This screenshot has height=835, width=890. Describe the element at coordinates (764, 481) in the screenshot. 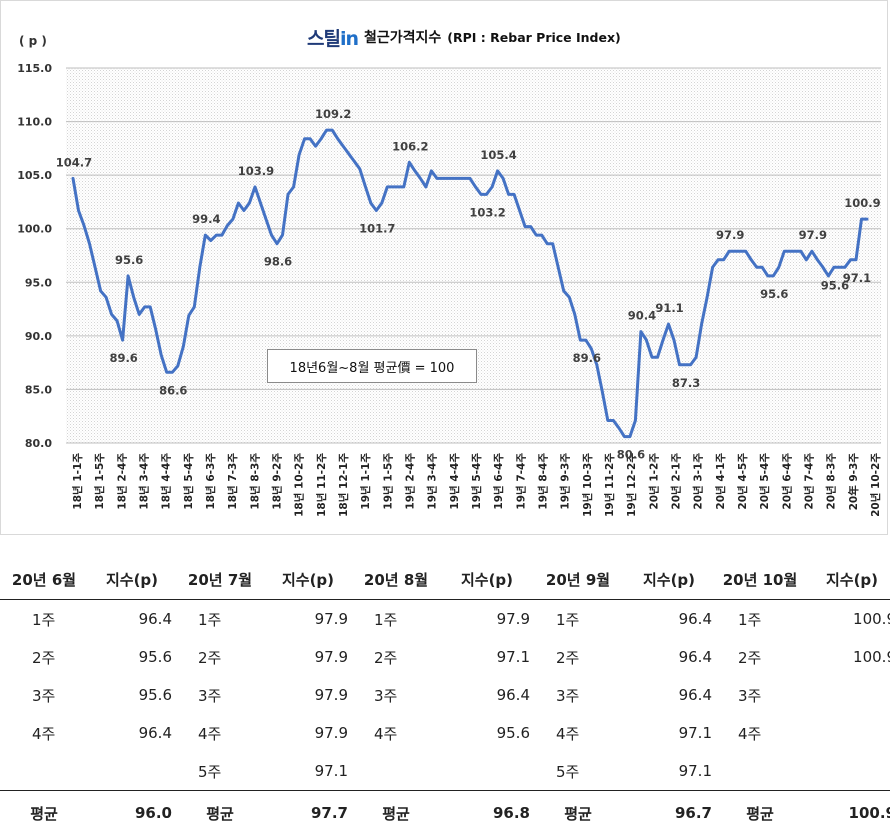

I see `x-tick-label: 20년 5-4주` at that location.